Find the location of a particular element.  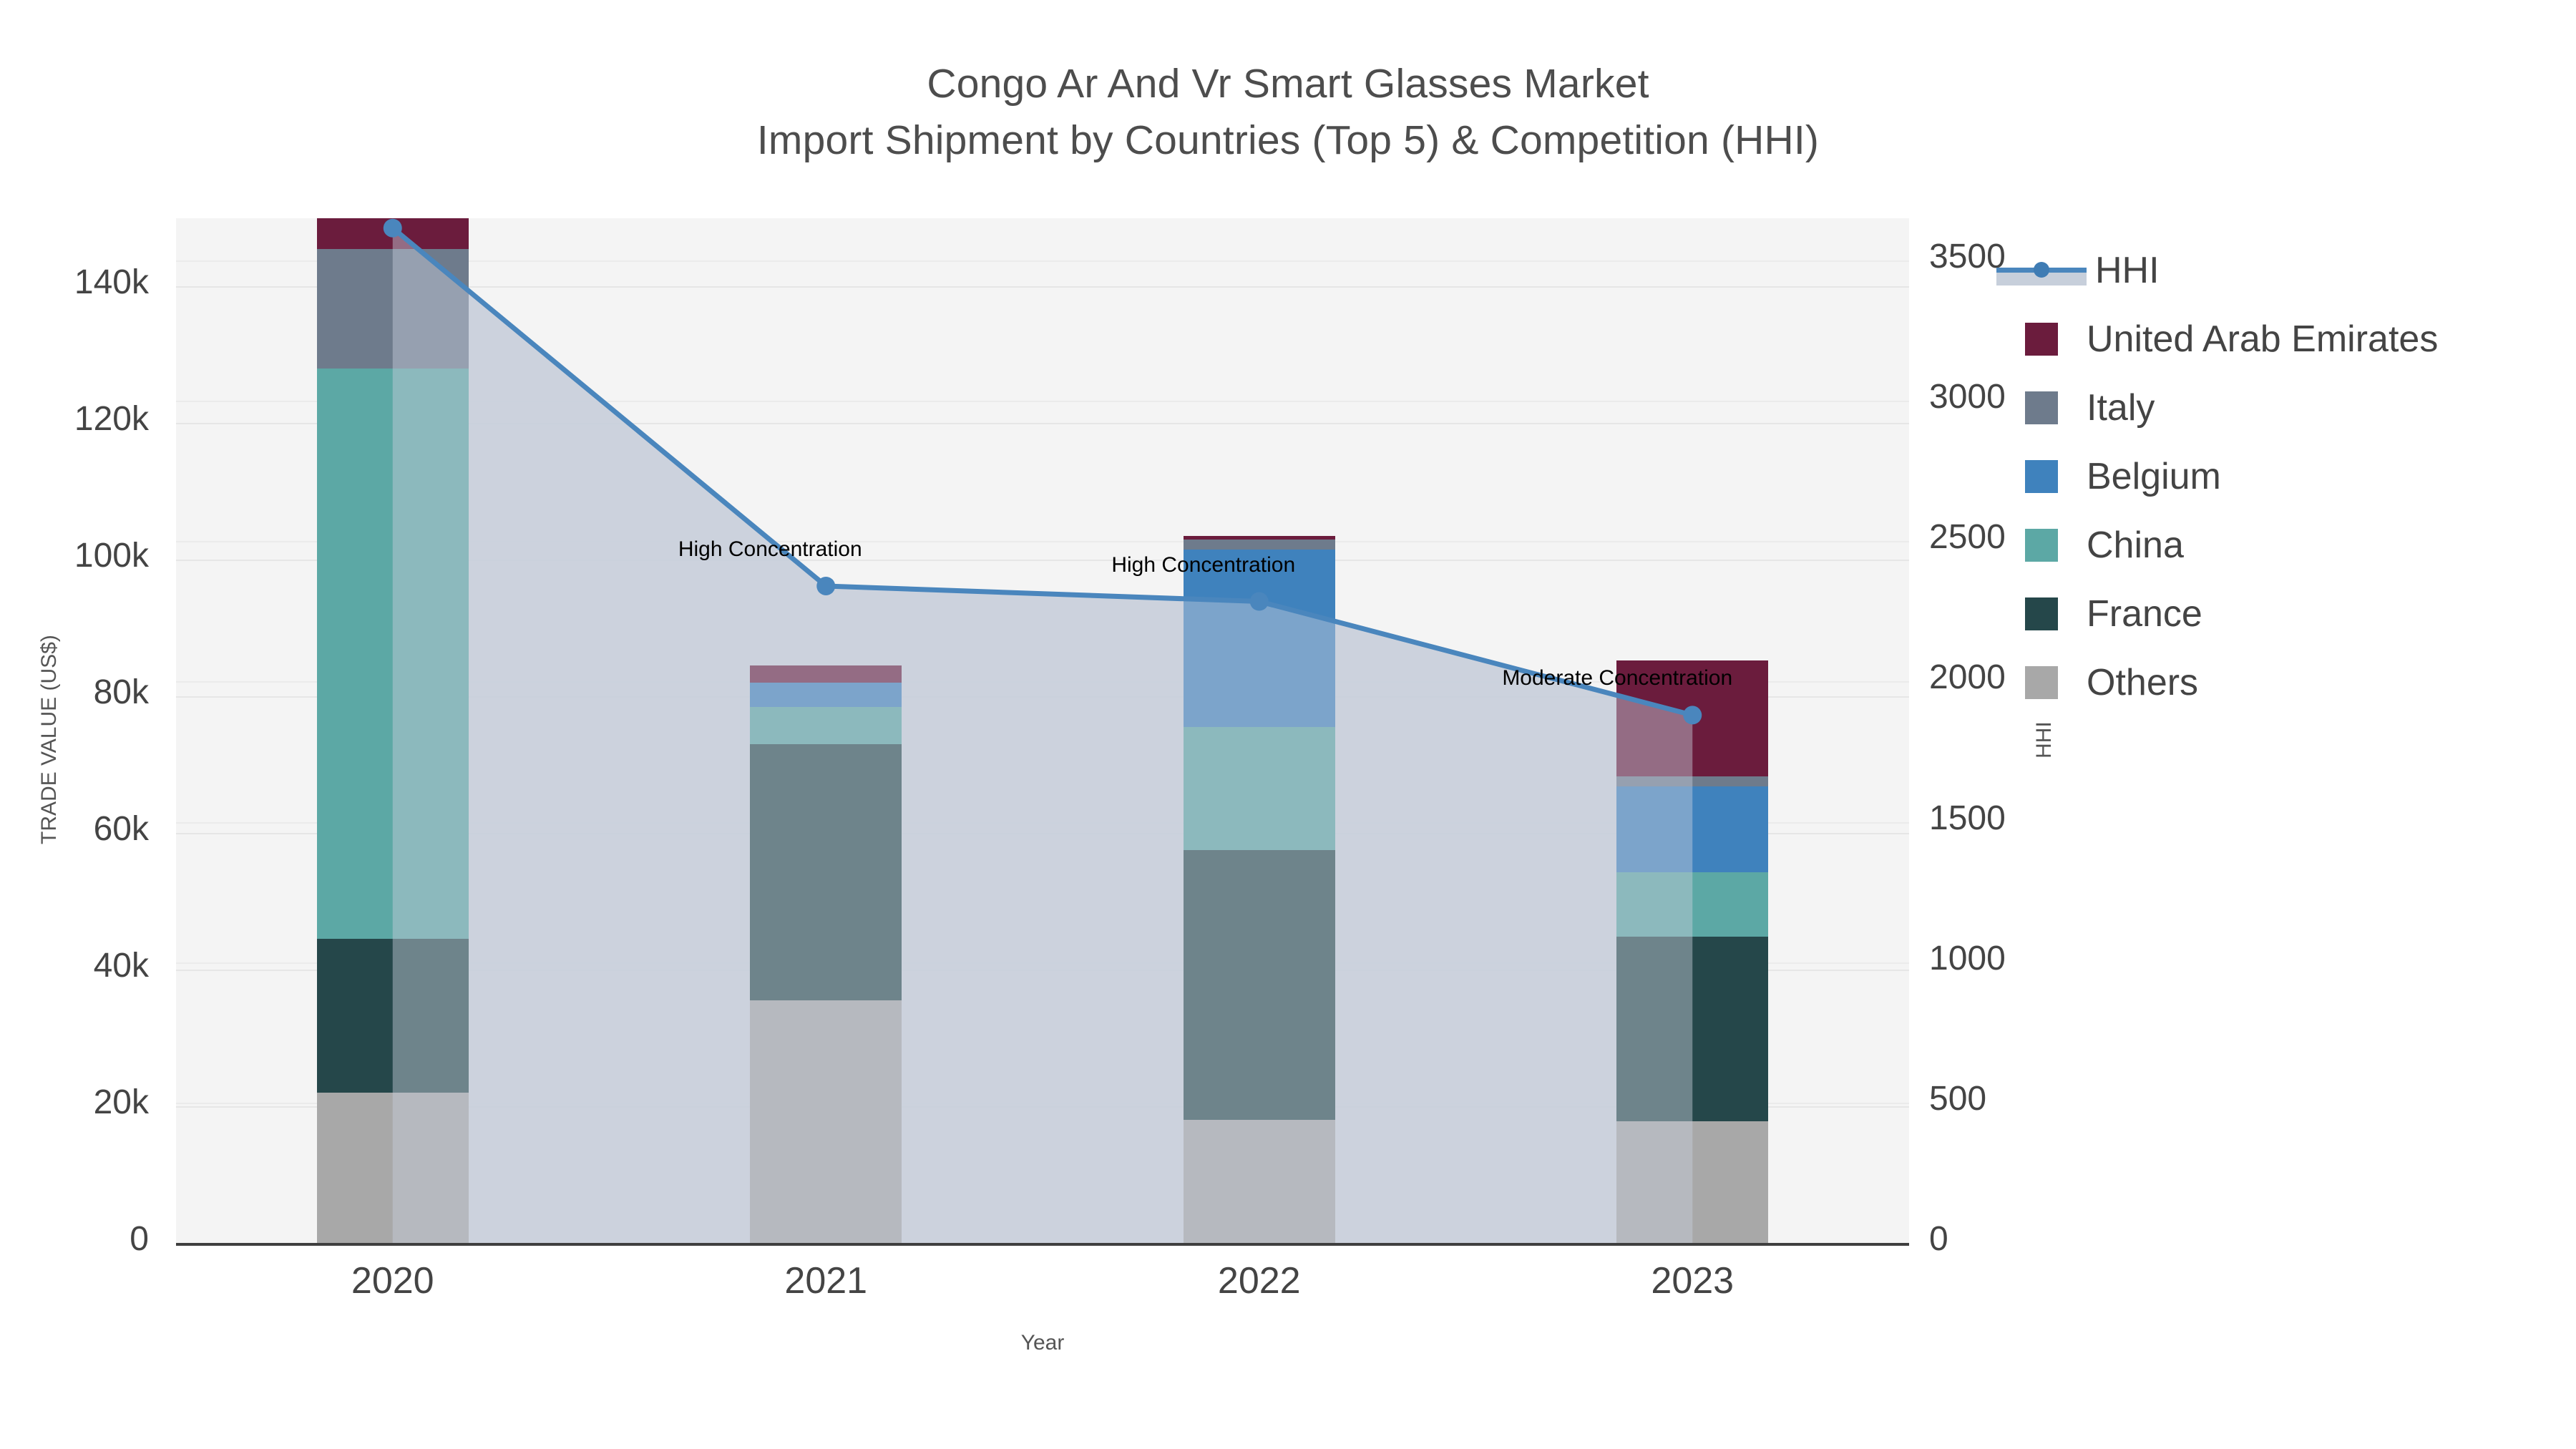

y-tick-right: 3500 is located at coordinates (1967, 256).